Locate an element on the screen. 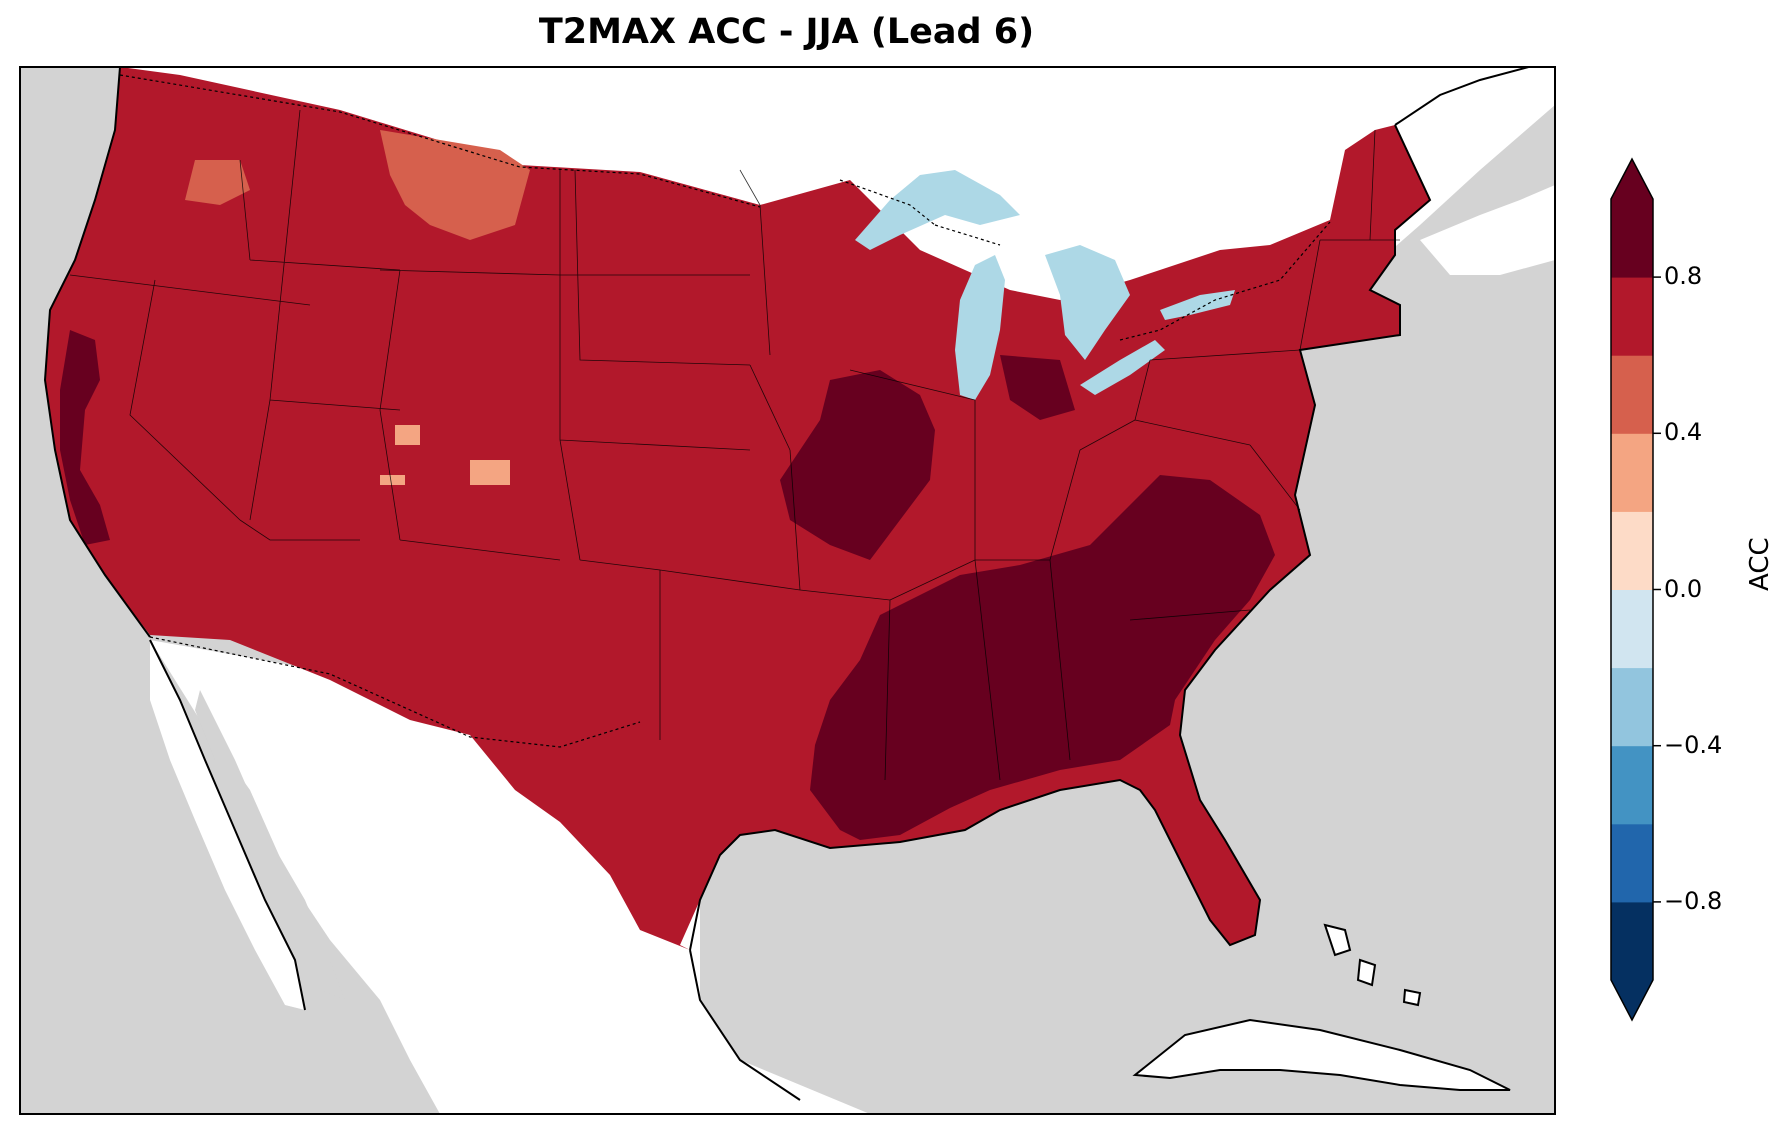 Image resolution: width=1791 pixels, height=1128 pixels. colorbar-axis-label: ACC is located at coordinates (1760, 564).